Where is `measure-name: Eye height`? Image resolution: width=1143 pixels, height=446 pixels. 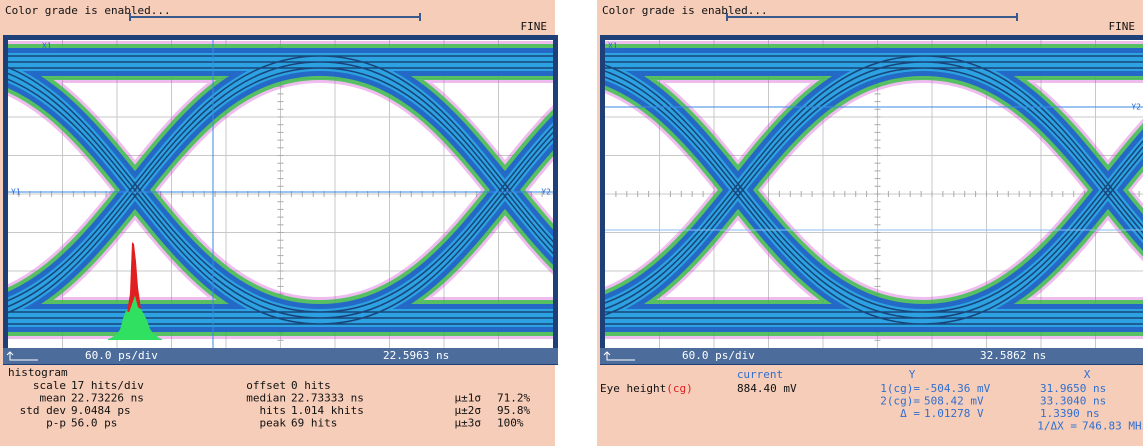 measure-name: Eye height is located at coordinates (633, 388).